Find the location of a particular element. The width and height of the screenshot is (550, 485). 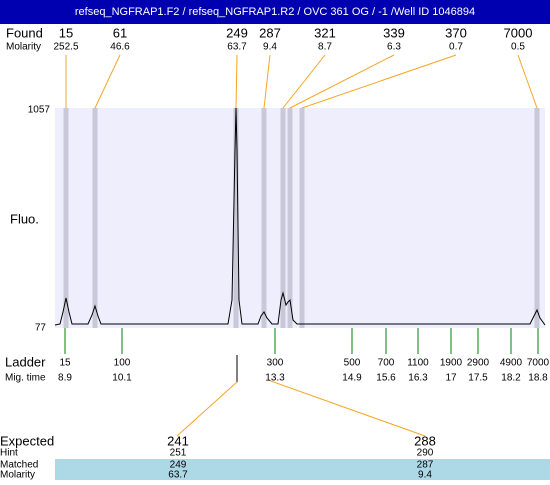

mig-time: 16.3 is located at coordinates (418, 378).